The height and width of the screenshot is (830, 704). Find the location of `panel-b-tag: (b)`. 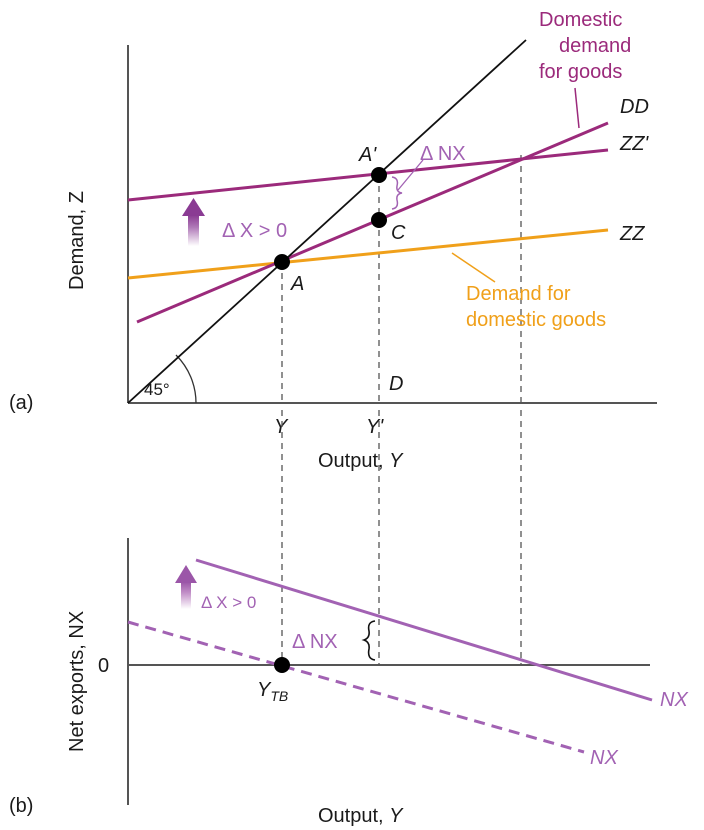

panel-b-tag: (b) is located at coordinates (21, 806).